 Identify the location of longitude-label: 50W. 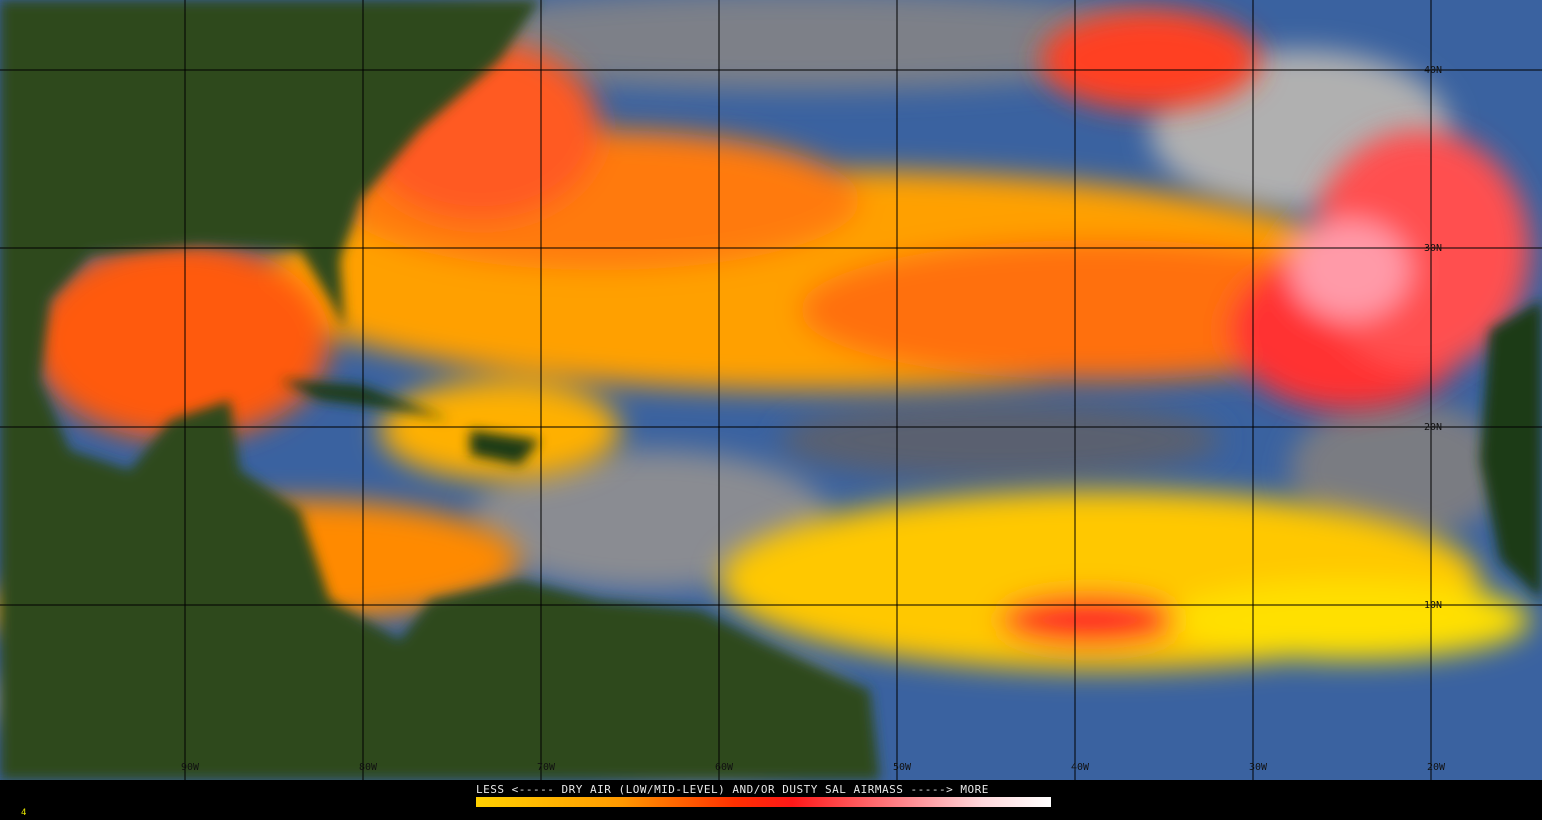
(902, 767).